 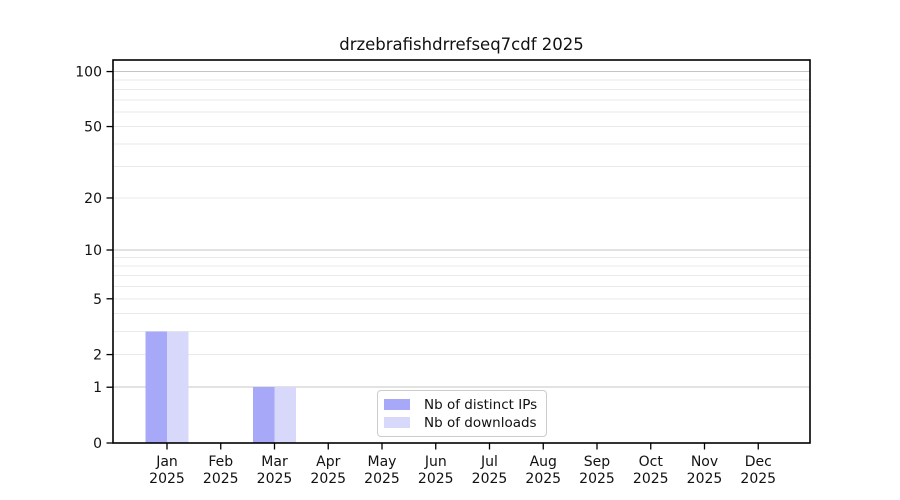 What do you see at coordinates (97, 300) in the screenshot?
I see `y-tick-label: 5` at bounding box center [97, 300].